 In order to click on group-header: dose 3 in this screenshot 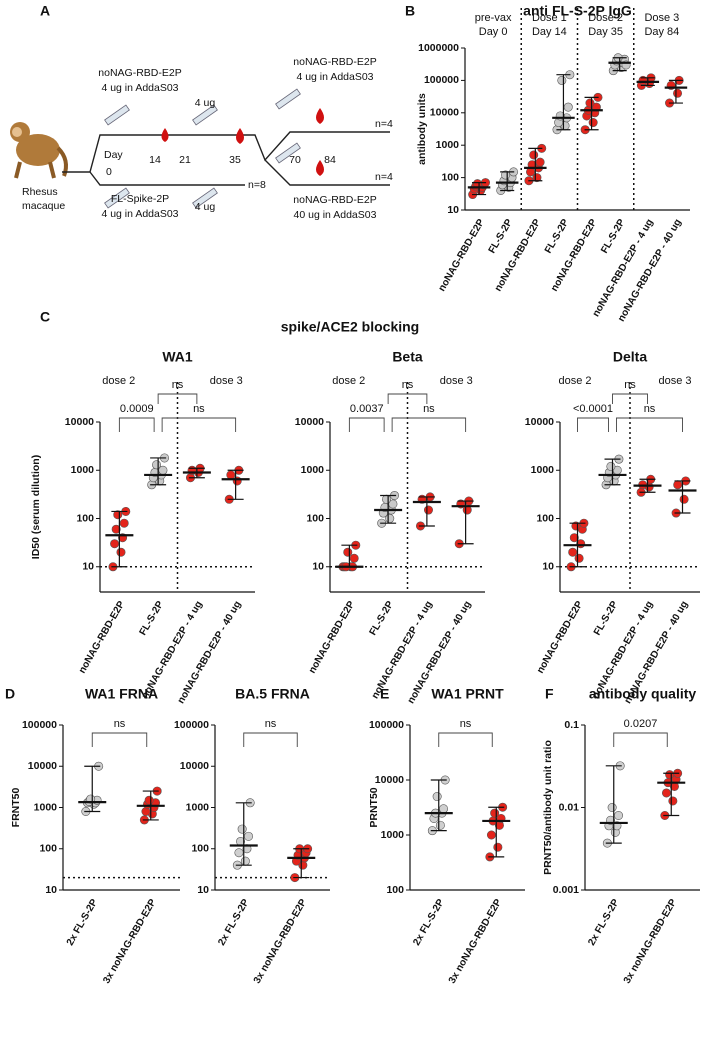, I will do `click(456, 381)`.